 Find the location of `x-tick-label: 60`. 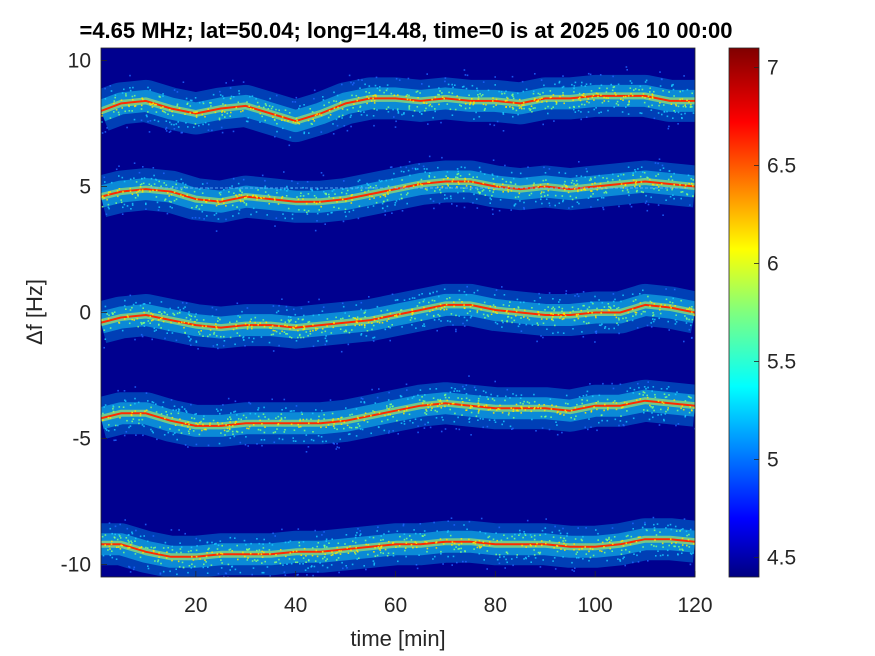

x-tick-label: 60 is located at coordinates (395, 605).